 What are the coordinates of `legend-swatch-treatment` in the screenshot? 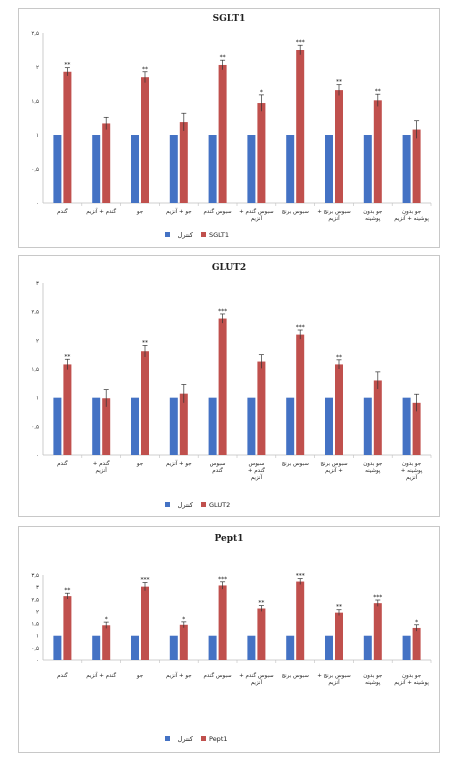 It's located at (203, 234).